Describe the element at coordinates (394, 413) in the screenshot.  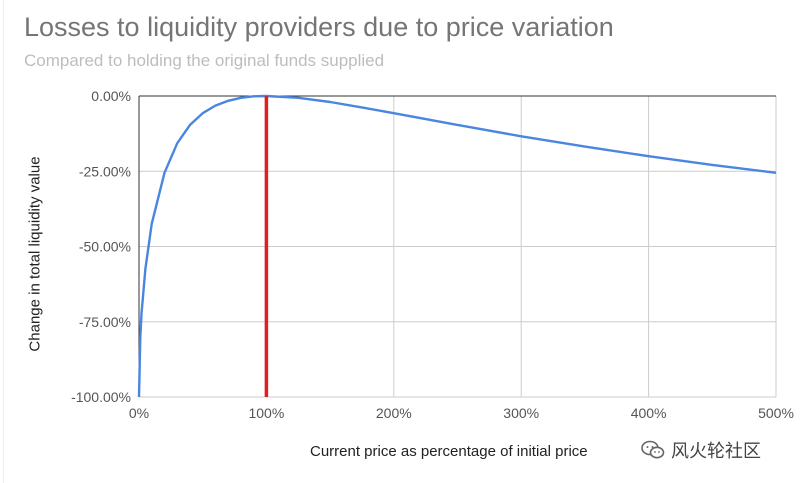
I see `x-tick-label: 200%` at that location.